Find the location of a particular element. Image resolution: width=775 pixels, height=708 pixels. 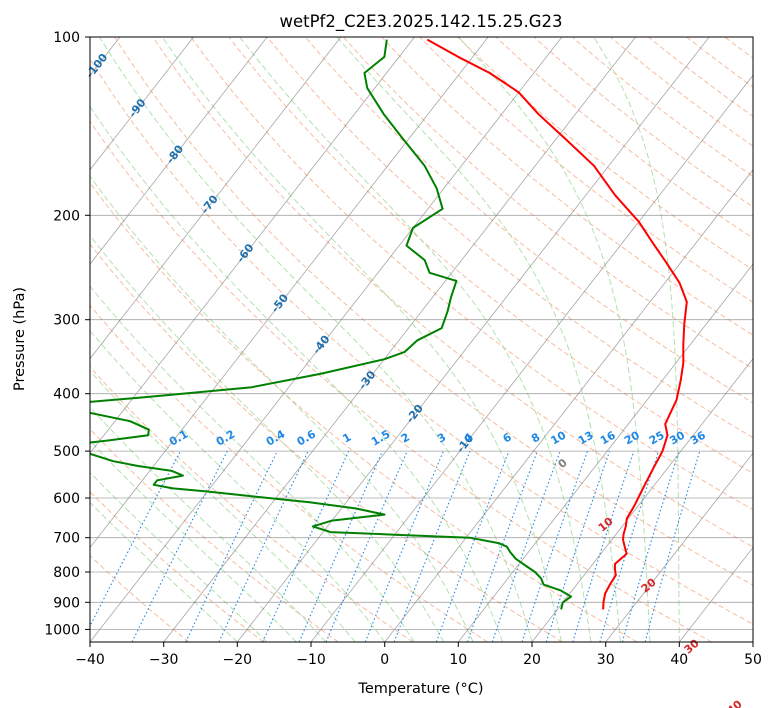

x-tick-label: −20 is located at coordinates (238, 660).